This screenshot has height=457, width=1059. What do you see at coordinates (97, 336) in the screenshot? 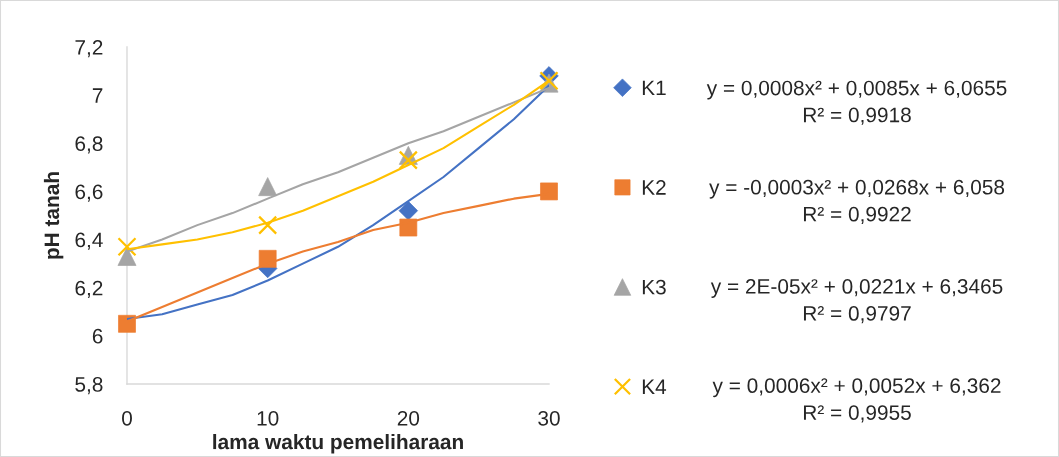
I see `y-tick-label: 6` at bounding box center [97, 336].